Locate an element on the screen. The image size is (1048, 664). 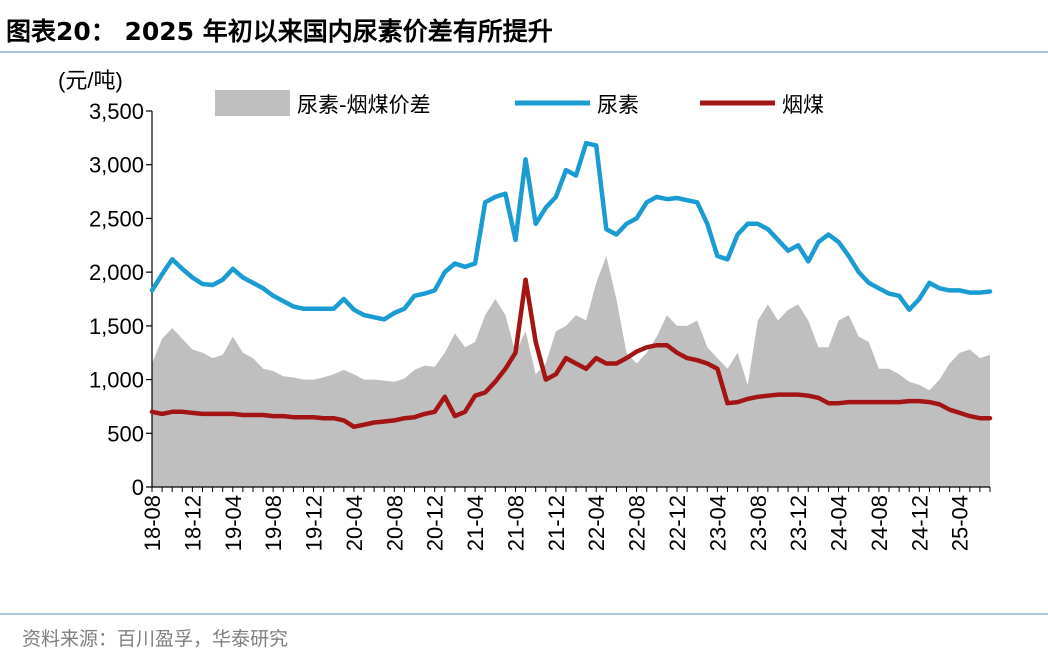
x-tick-label: 21-12 is located at coordinates (556, 523).